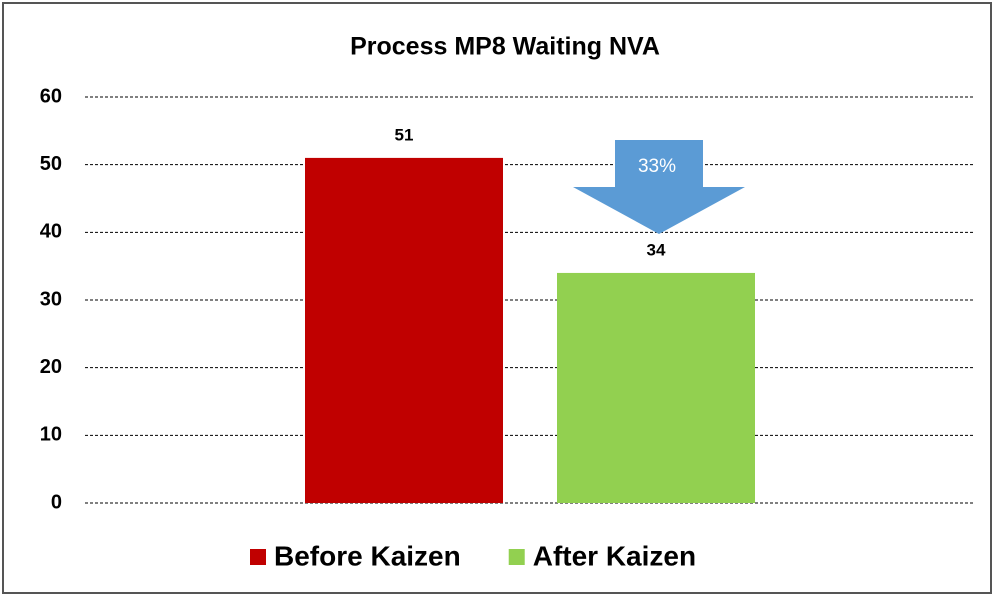  I want to click on annotation: 33%, so click(657, 166).